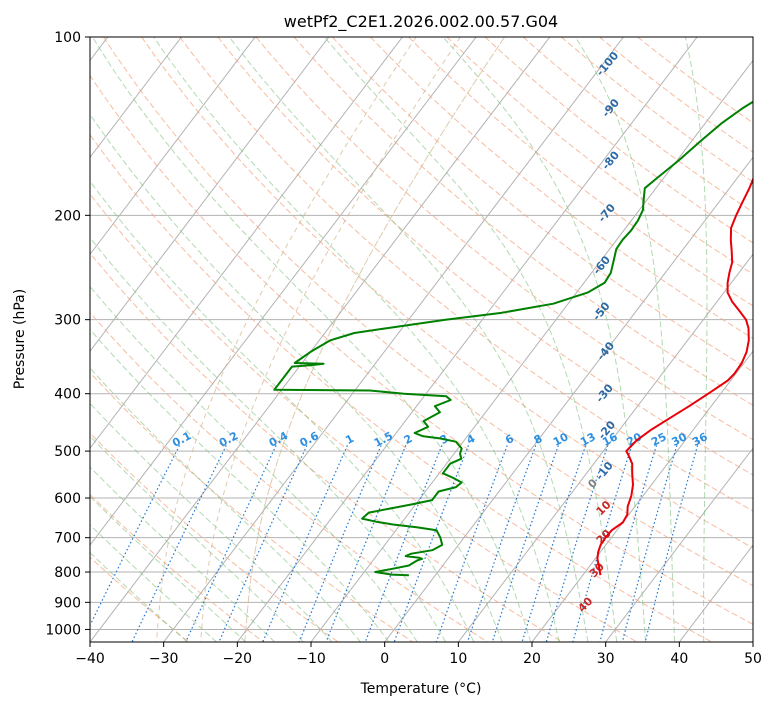  I want to click on x-tick-label: −10, so click(311, 659).